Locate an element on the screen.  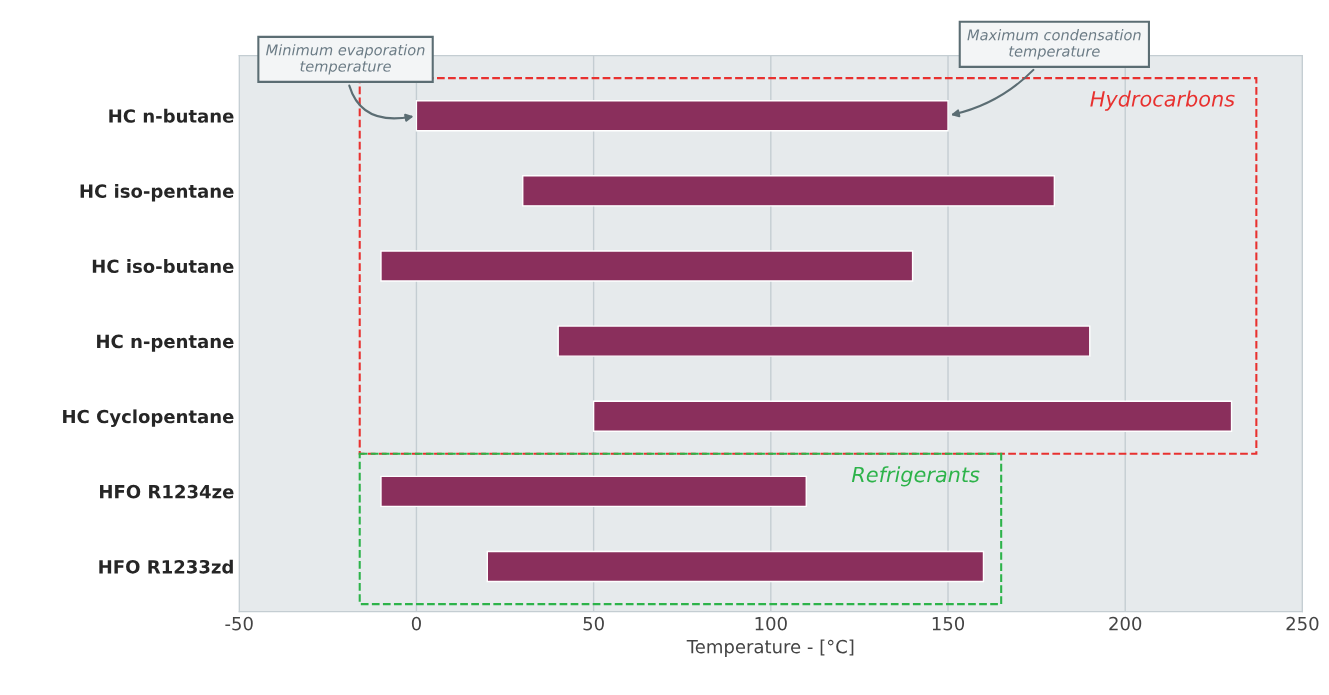
y-tick-label: HC n-pentane is located at coordinates (165, 343).